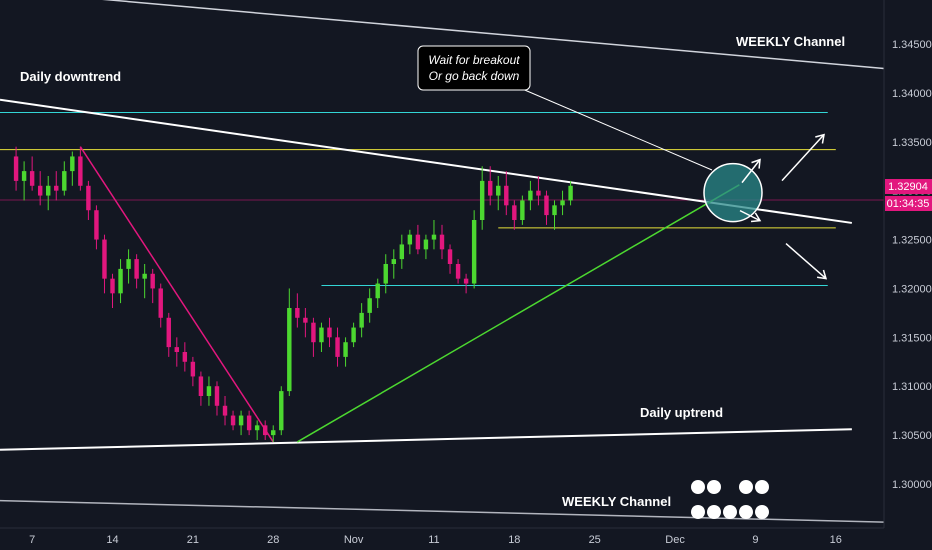 This screenshot has height=550, width=932. I want to click on arrow-down-big-icon, so click(806, 261).